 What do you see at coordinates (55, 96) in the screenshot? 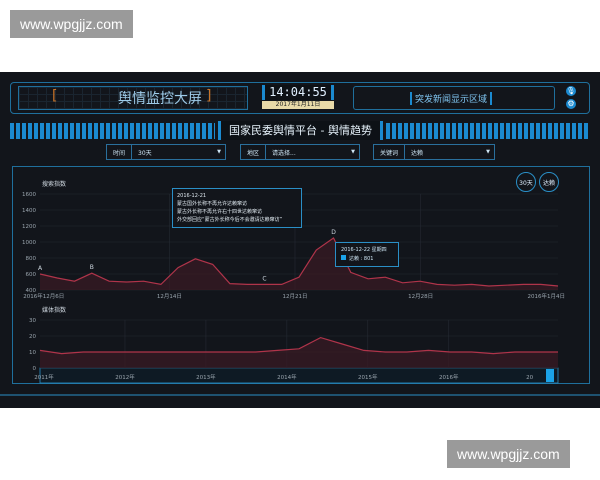
I see `bracket-left: [` at bounding box center [55, 96].